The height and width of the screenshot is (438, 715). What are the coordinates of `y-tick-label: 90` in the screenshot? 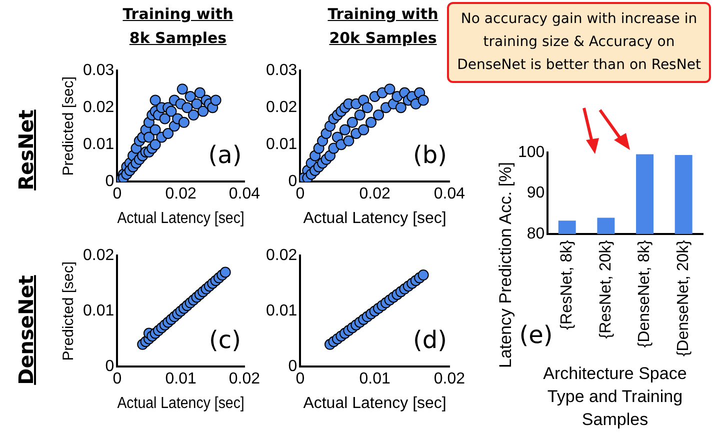 It's located at (535, 193).